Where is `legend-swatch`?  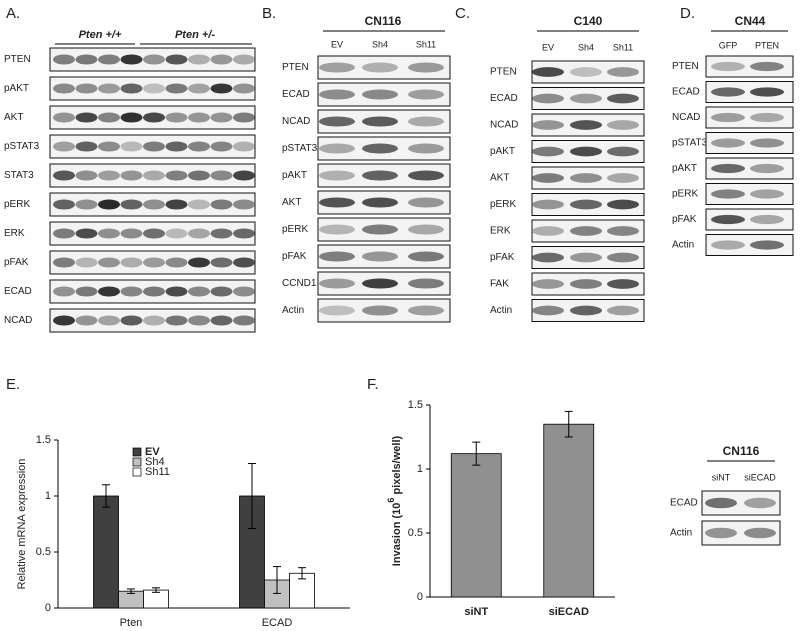 legend-swatch is located at coordinates (137, 452).